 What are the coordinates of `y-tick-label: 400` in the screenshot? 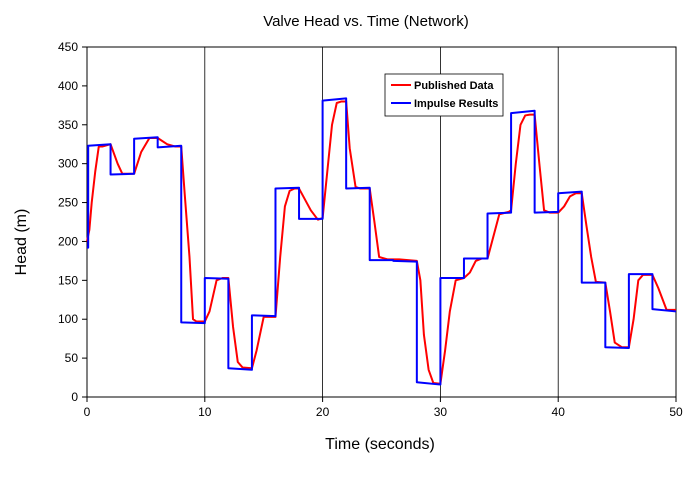 It's located at (68, 86).